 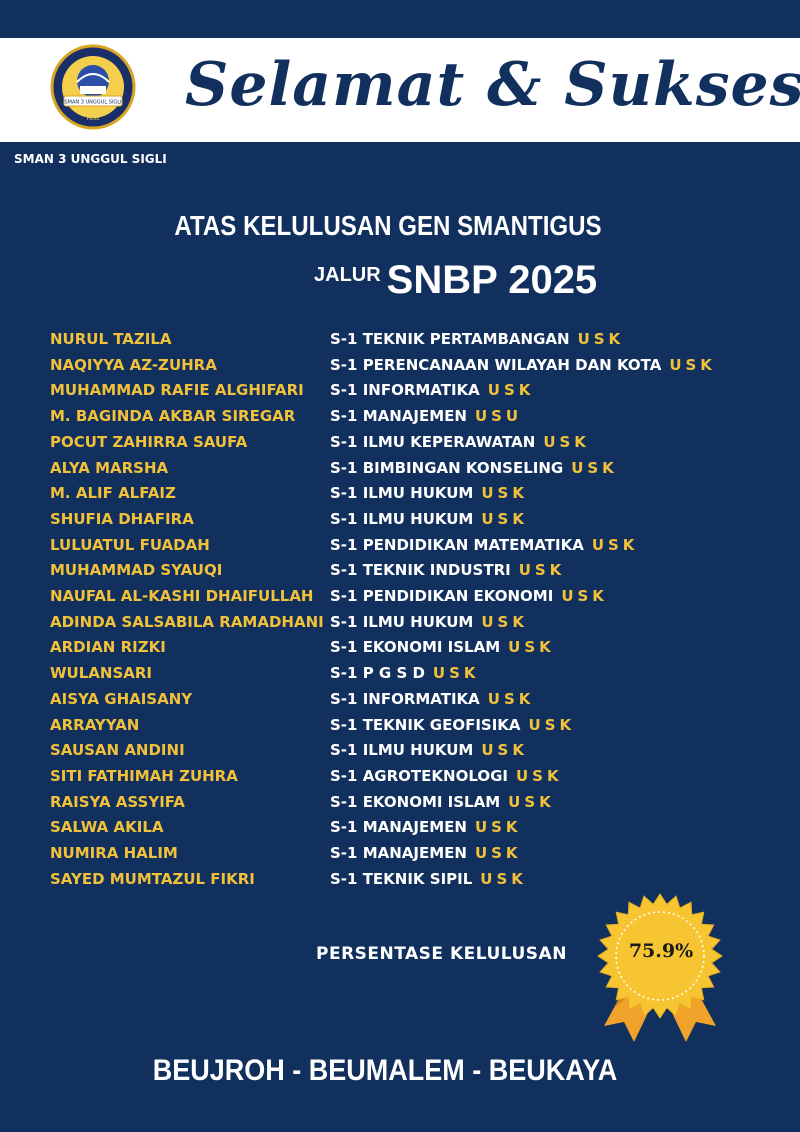 I want to click on program-name: S-1 ILMU KEPERAWATAN, so click(x=433, y=441).